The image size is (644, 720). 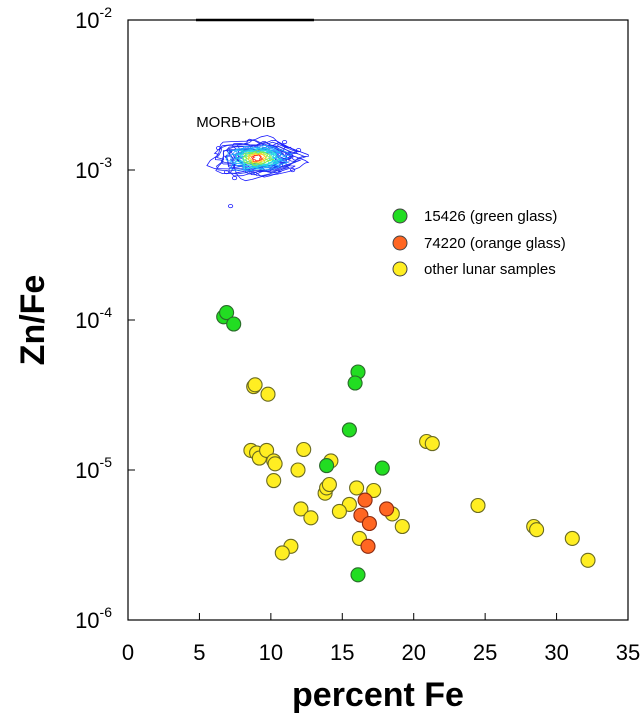 I want to click on legend-marker-orange-glass, so click(x=400, y=243).